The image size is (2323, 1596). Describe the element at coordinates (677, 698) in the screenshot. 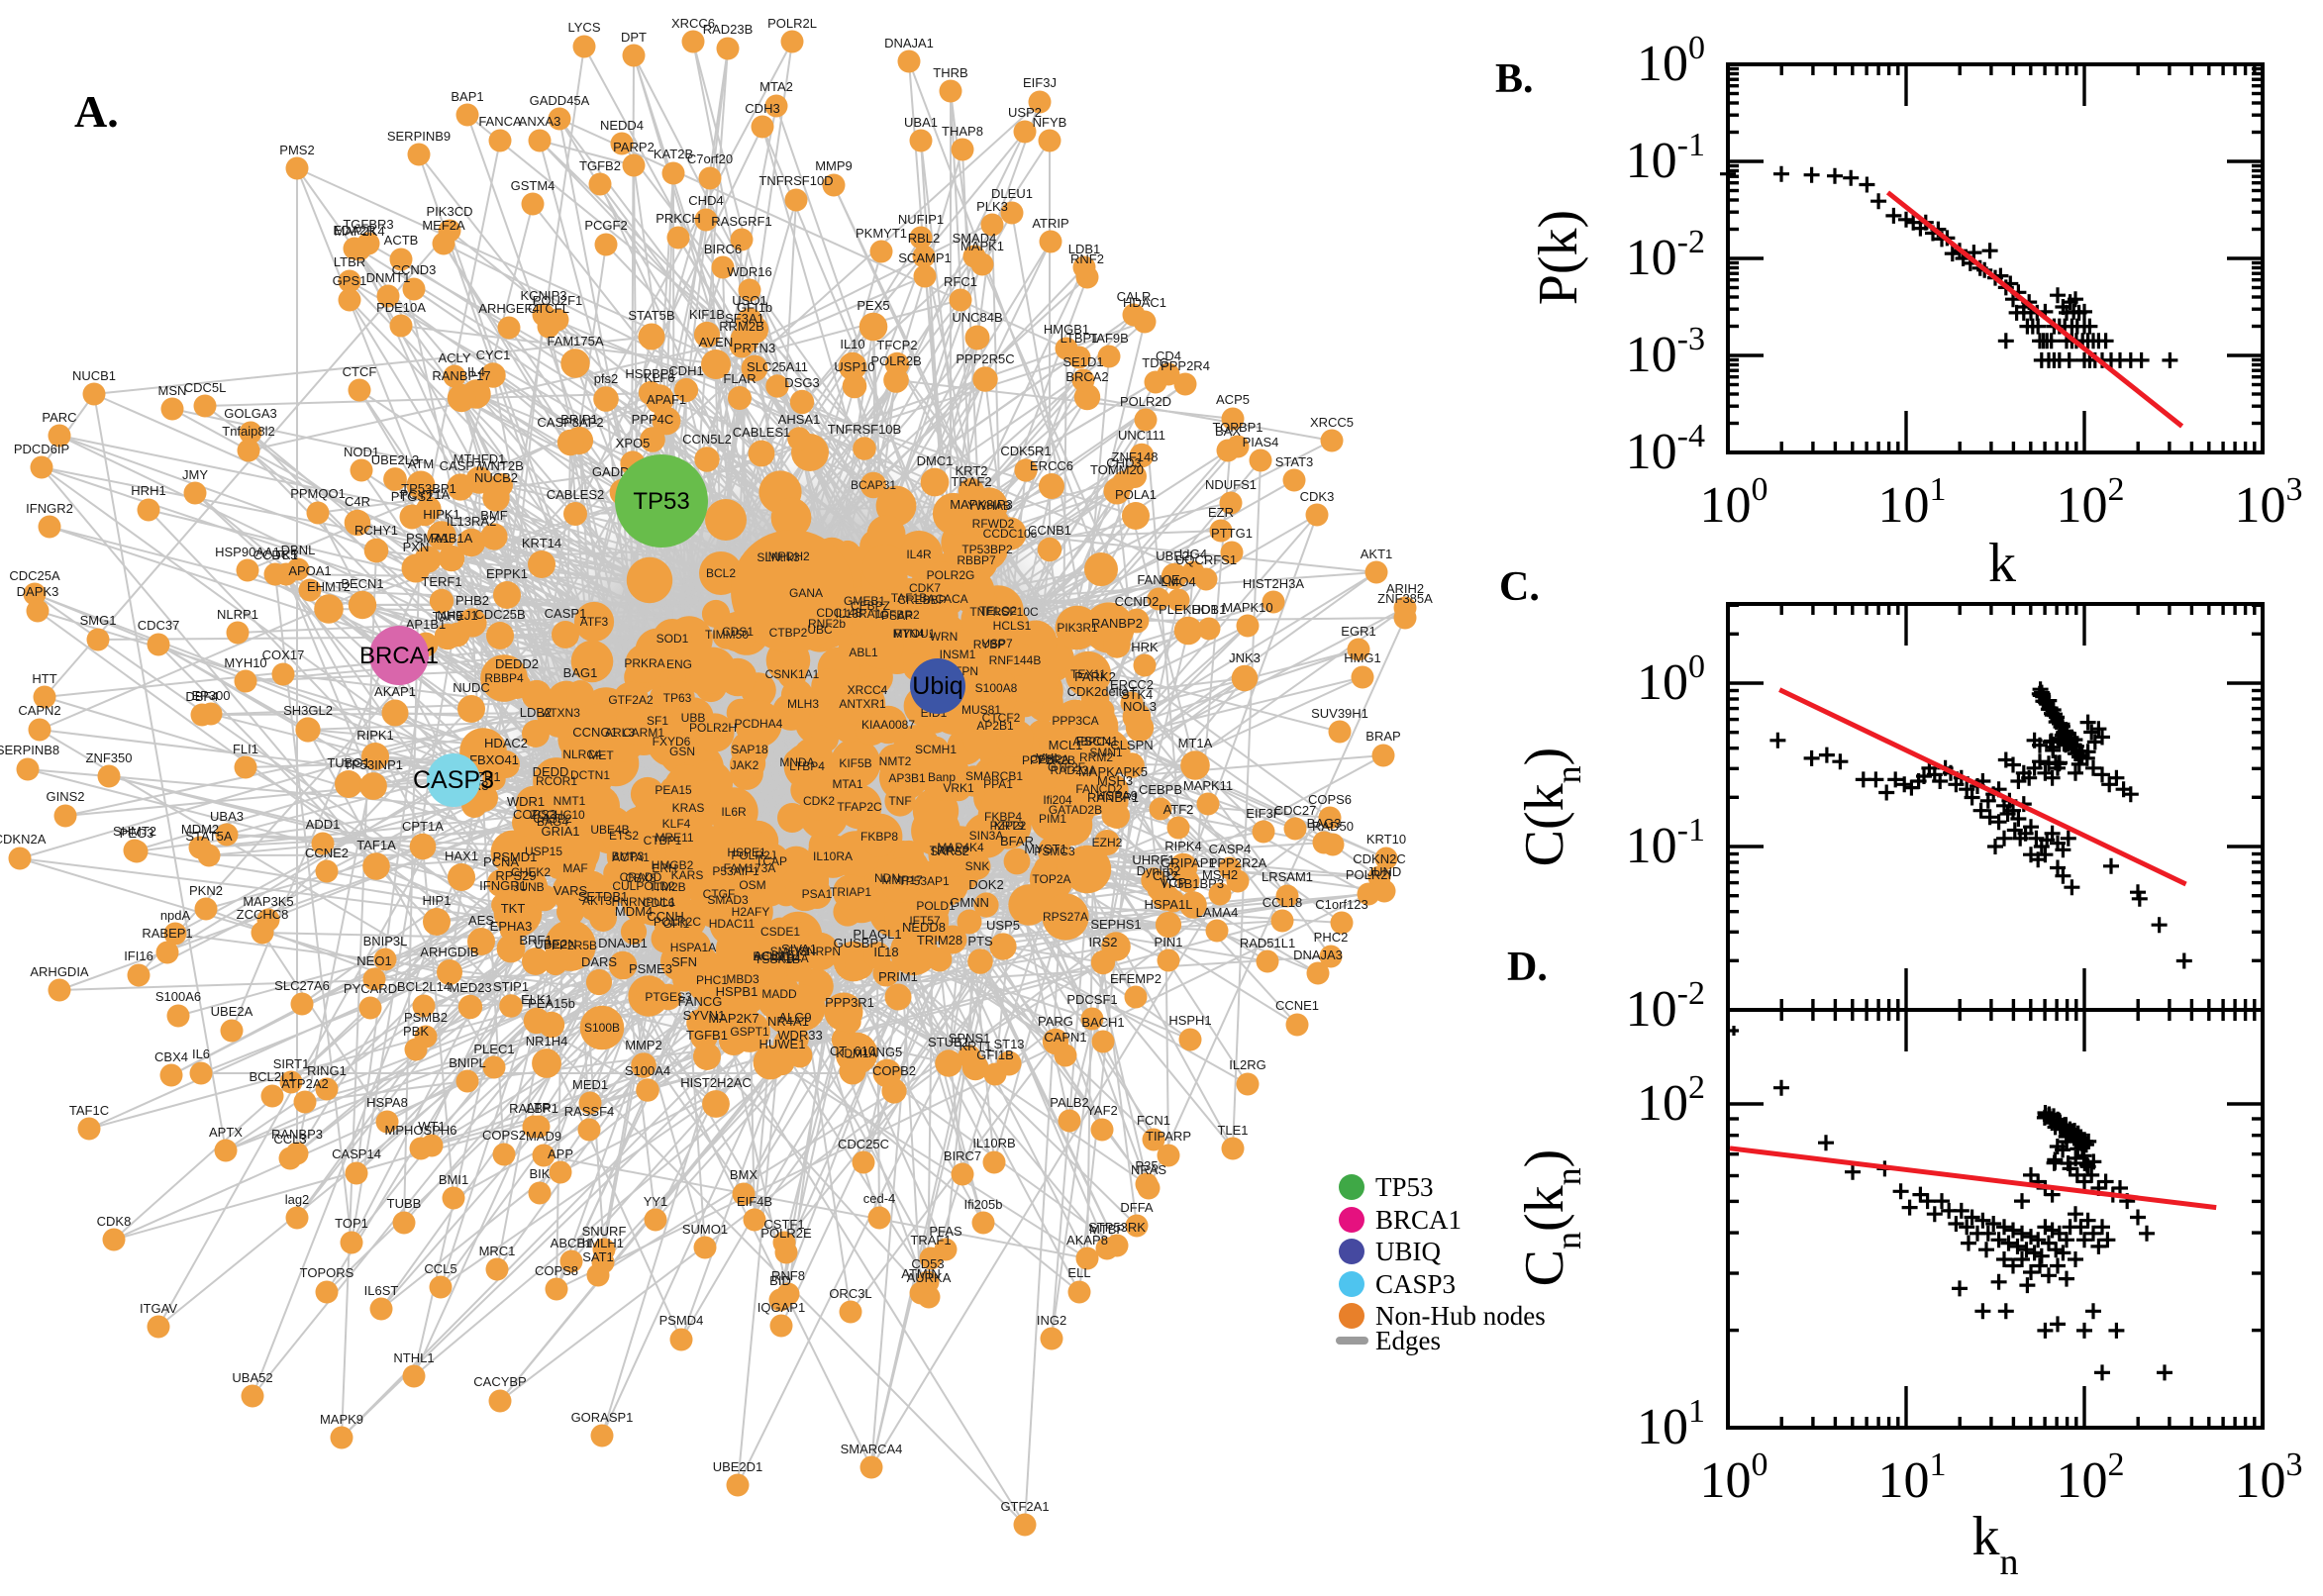

I see `svg-text: TP63` at that location.